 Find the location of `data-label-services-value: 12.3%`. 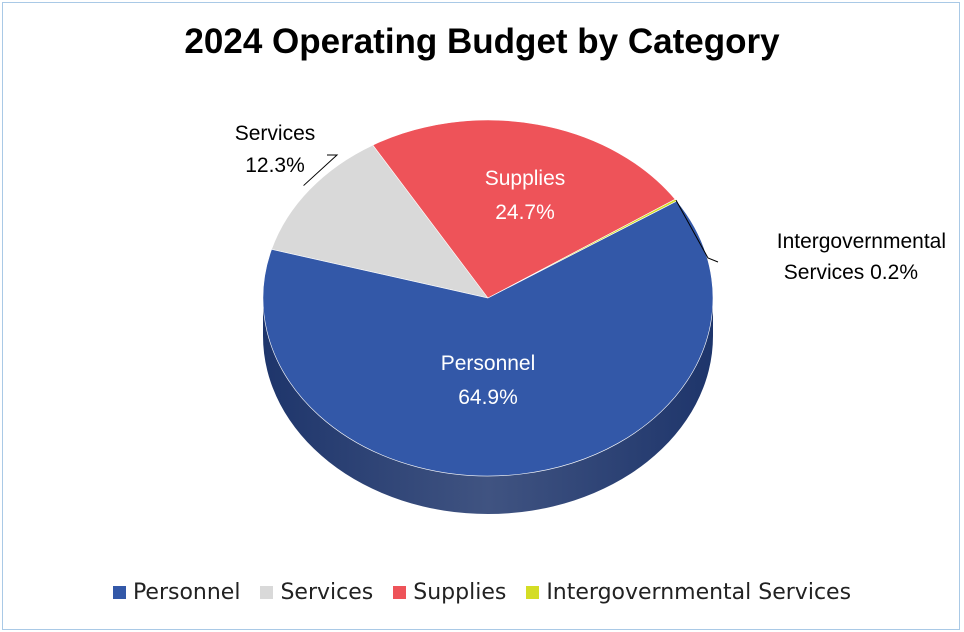

data-label-services-value: 12.3% is located at coordinates (275, 165).